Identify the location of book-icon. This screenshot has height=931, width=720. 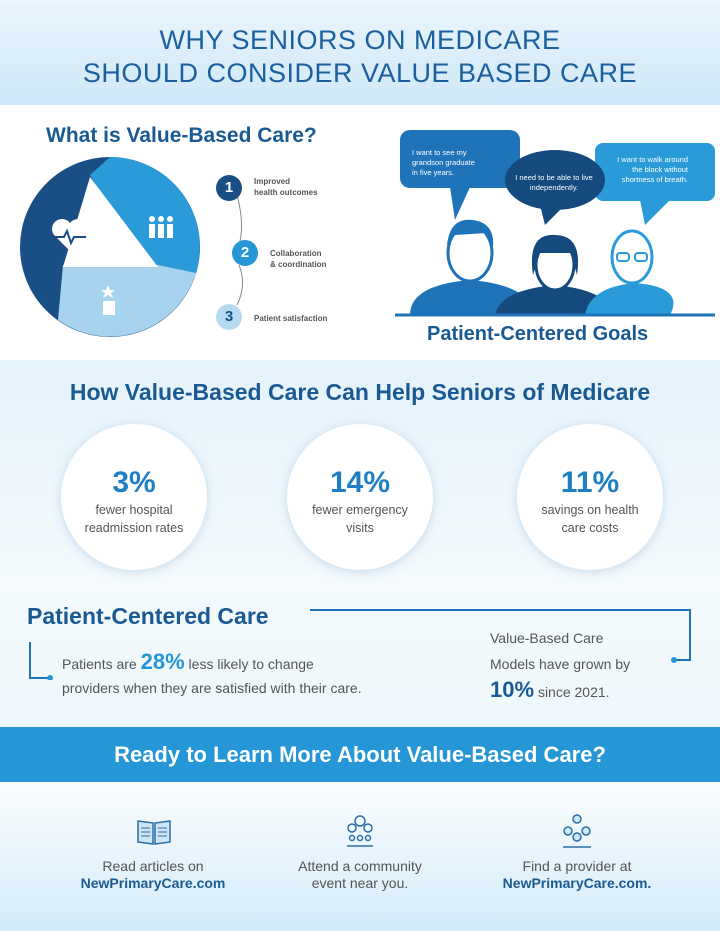
(154, 832).